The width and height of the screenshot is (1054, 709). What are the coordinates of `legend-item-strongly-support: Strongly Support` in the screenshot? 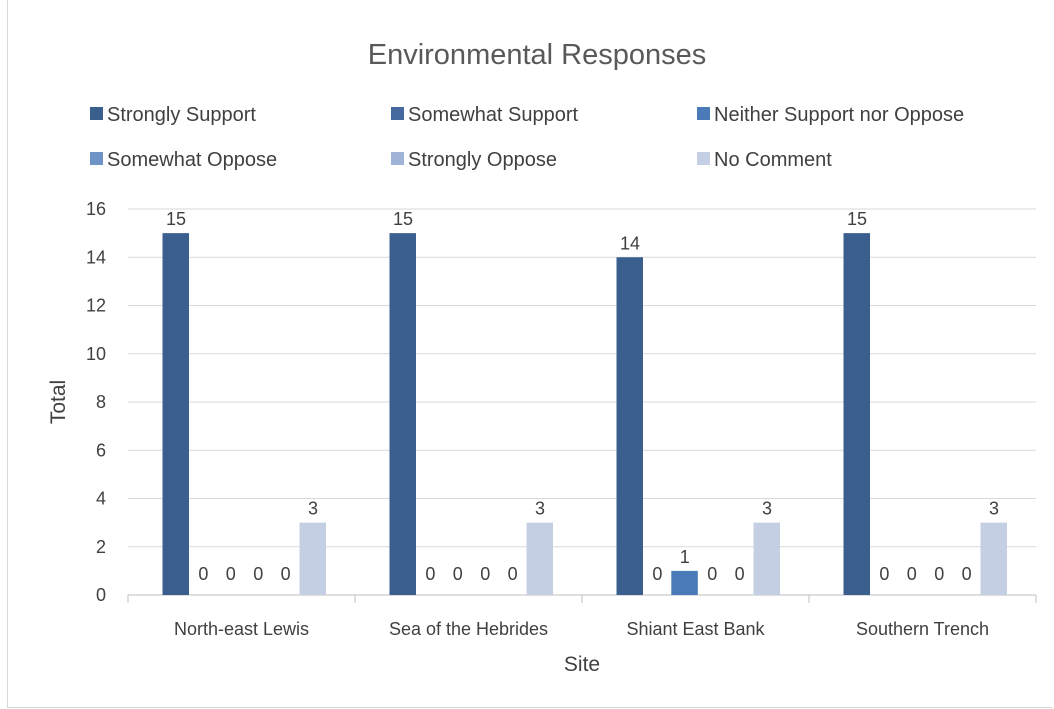 It's located at (173, 115).